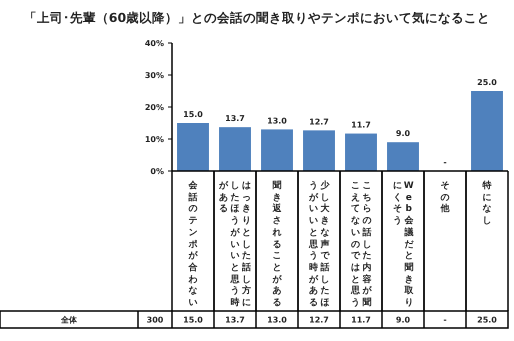 This screenshot has width=514, height=341. I want to click on text: 15.0, so click(193, 114).